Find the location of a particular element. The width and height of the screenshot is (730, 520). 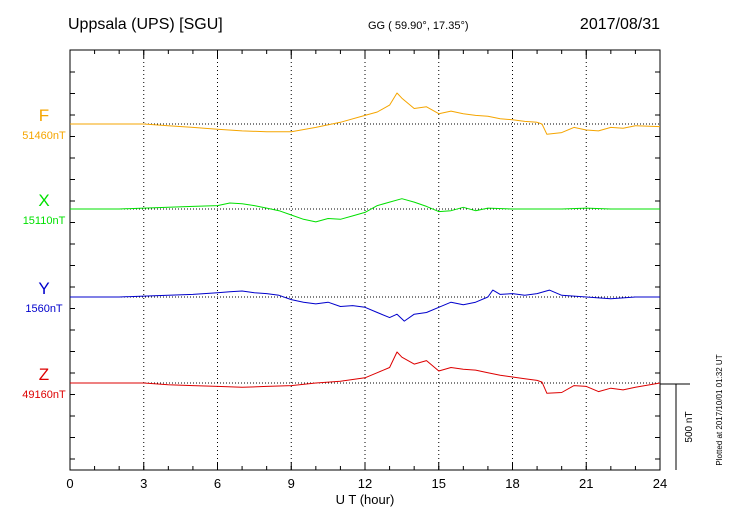

x-tick-label: 15 is located at coordinates (439, 483).